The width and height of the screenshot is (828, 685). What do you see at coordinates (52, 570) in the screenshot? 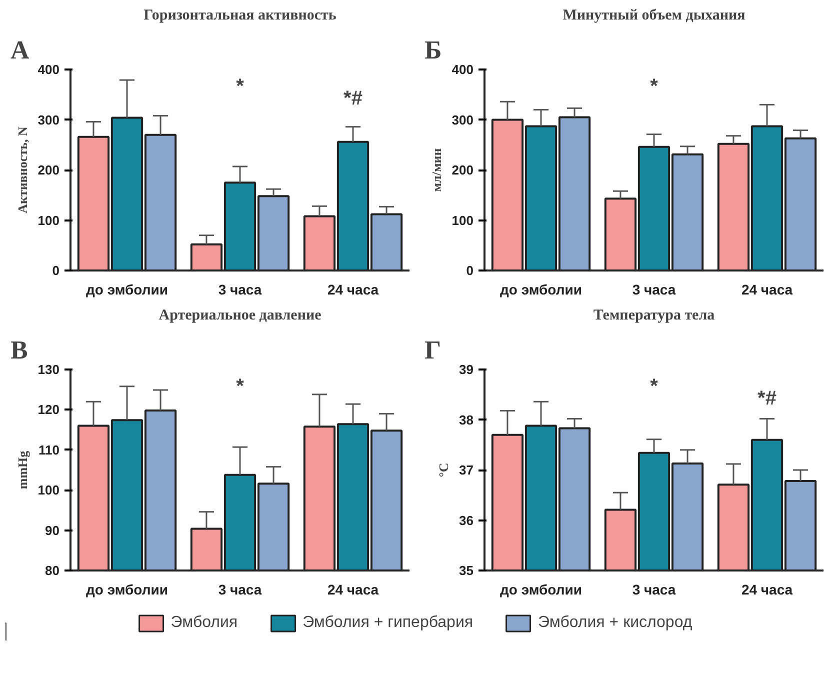
I see `y-tick-label: 80` at bounding box center [52, 570].